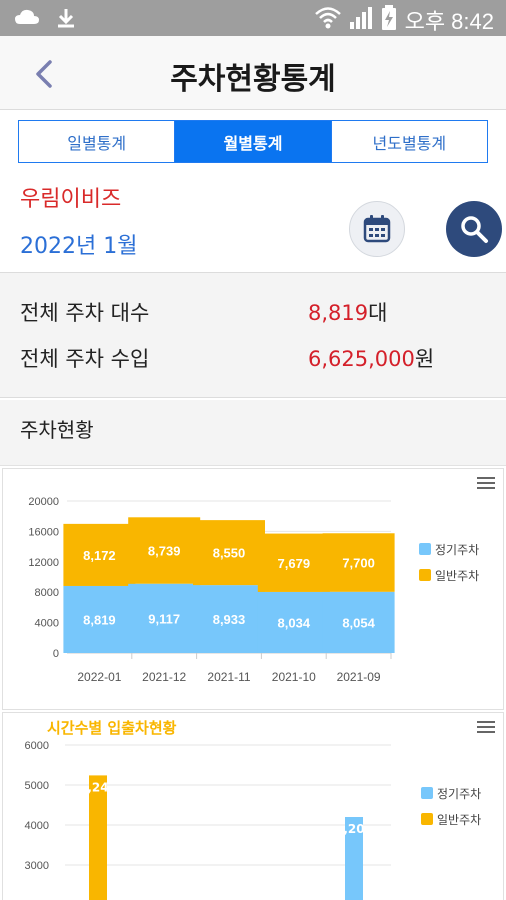  Describe the element at coordinates (47, 593) in the screenshot. I see `y-tick-label: 8000` at that location.